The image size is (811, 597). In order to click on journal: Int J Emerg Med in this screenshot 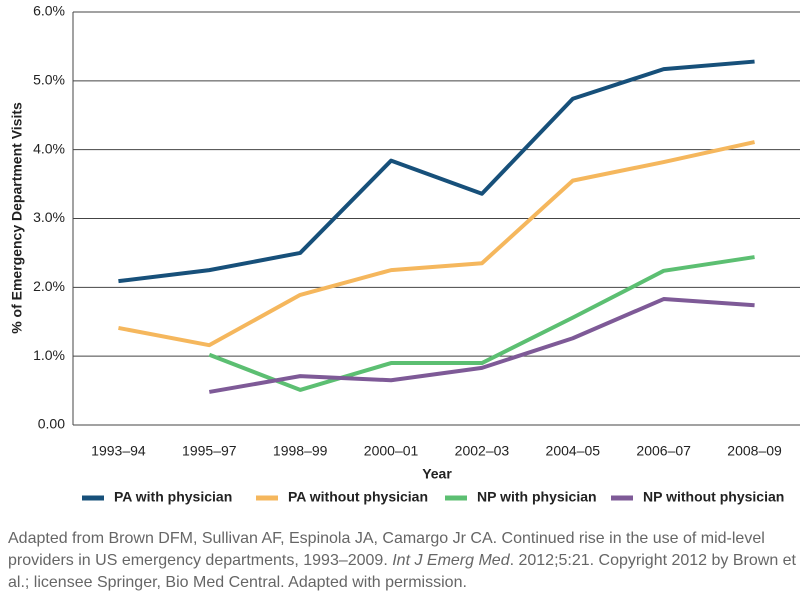, I will do `click(451, 560)`.